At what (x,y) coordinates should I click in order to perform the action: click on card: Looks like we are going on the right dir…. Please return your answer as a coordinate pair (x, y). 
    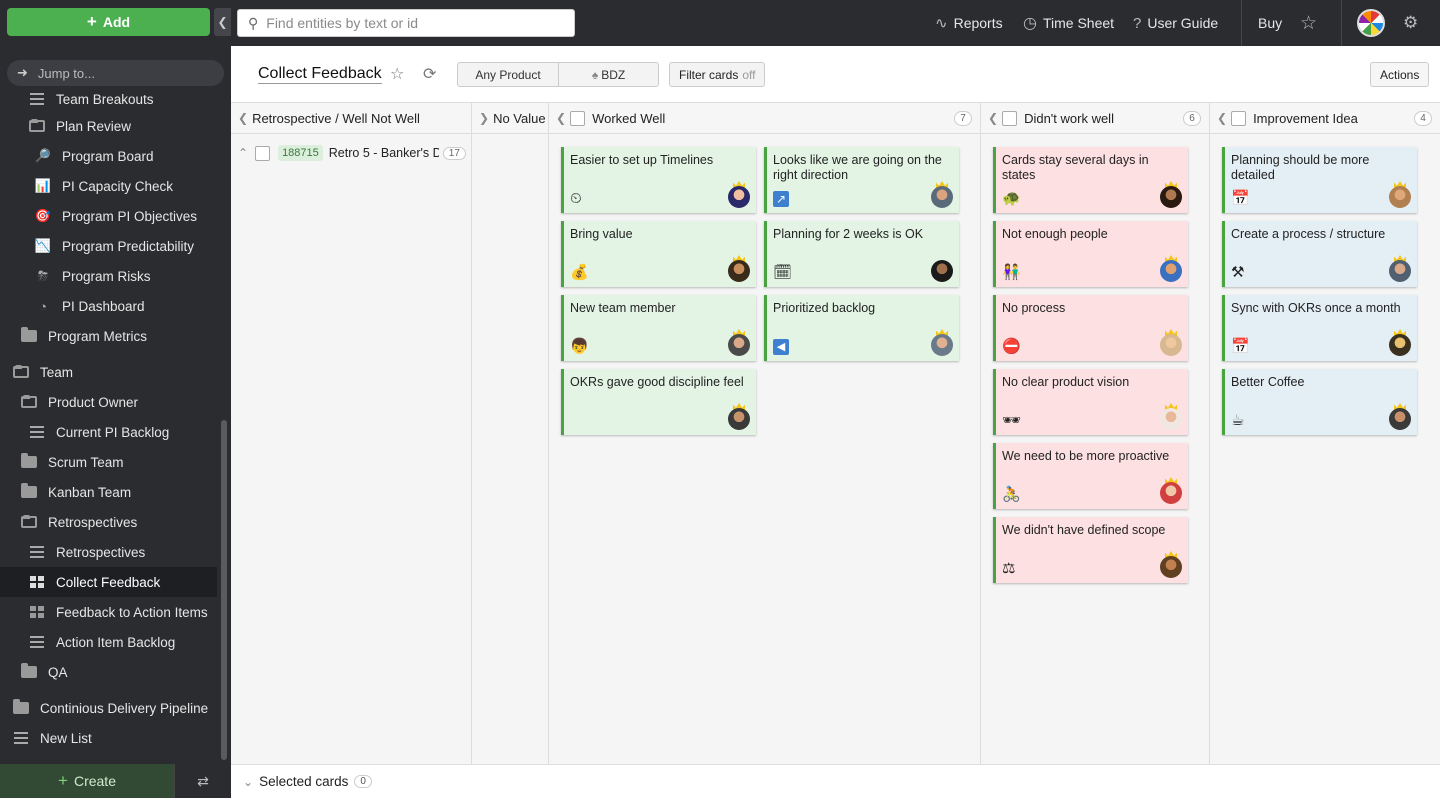
    Looking at the image, I should click on (861, 180).